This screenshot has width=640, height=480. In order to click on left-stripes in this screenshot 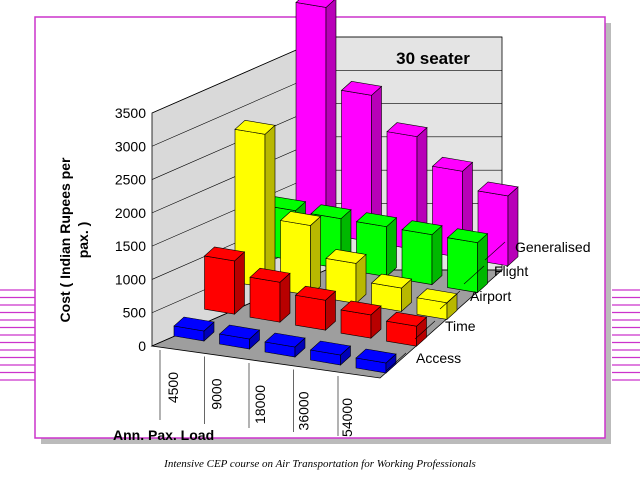, I will do `click(17, 335)`.